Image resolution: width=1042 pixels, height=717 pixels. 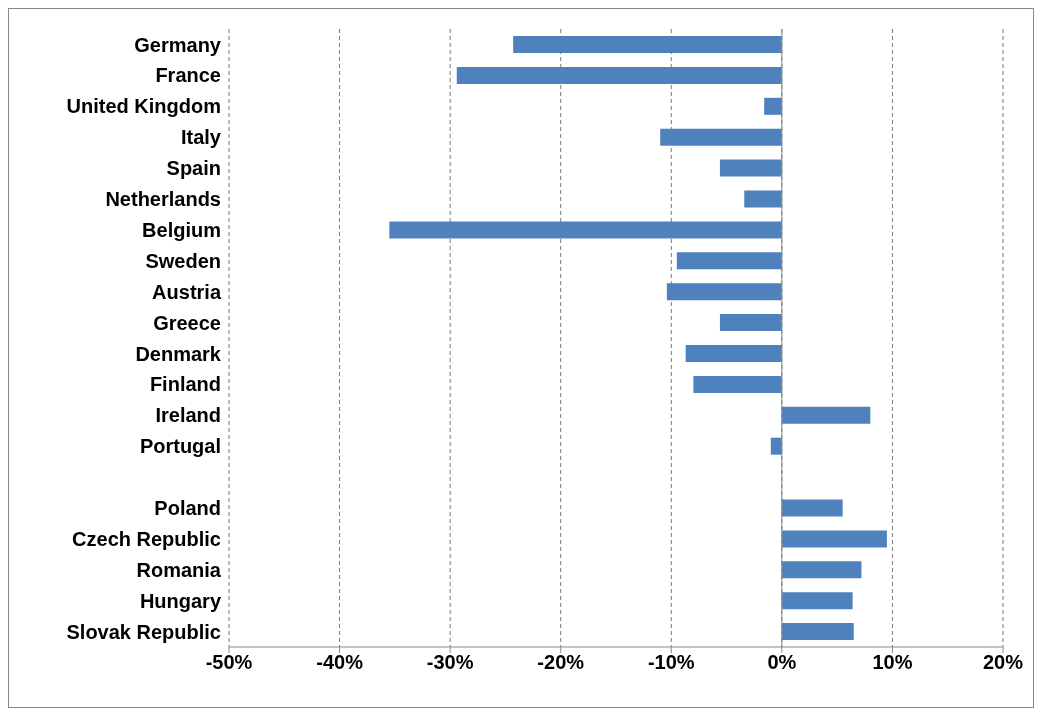 I want to click on x-tick-label: 10%, so click(x=892, y=662).